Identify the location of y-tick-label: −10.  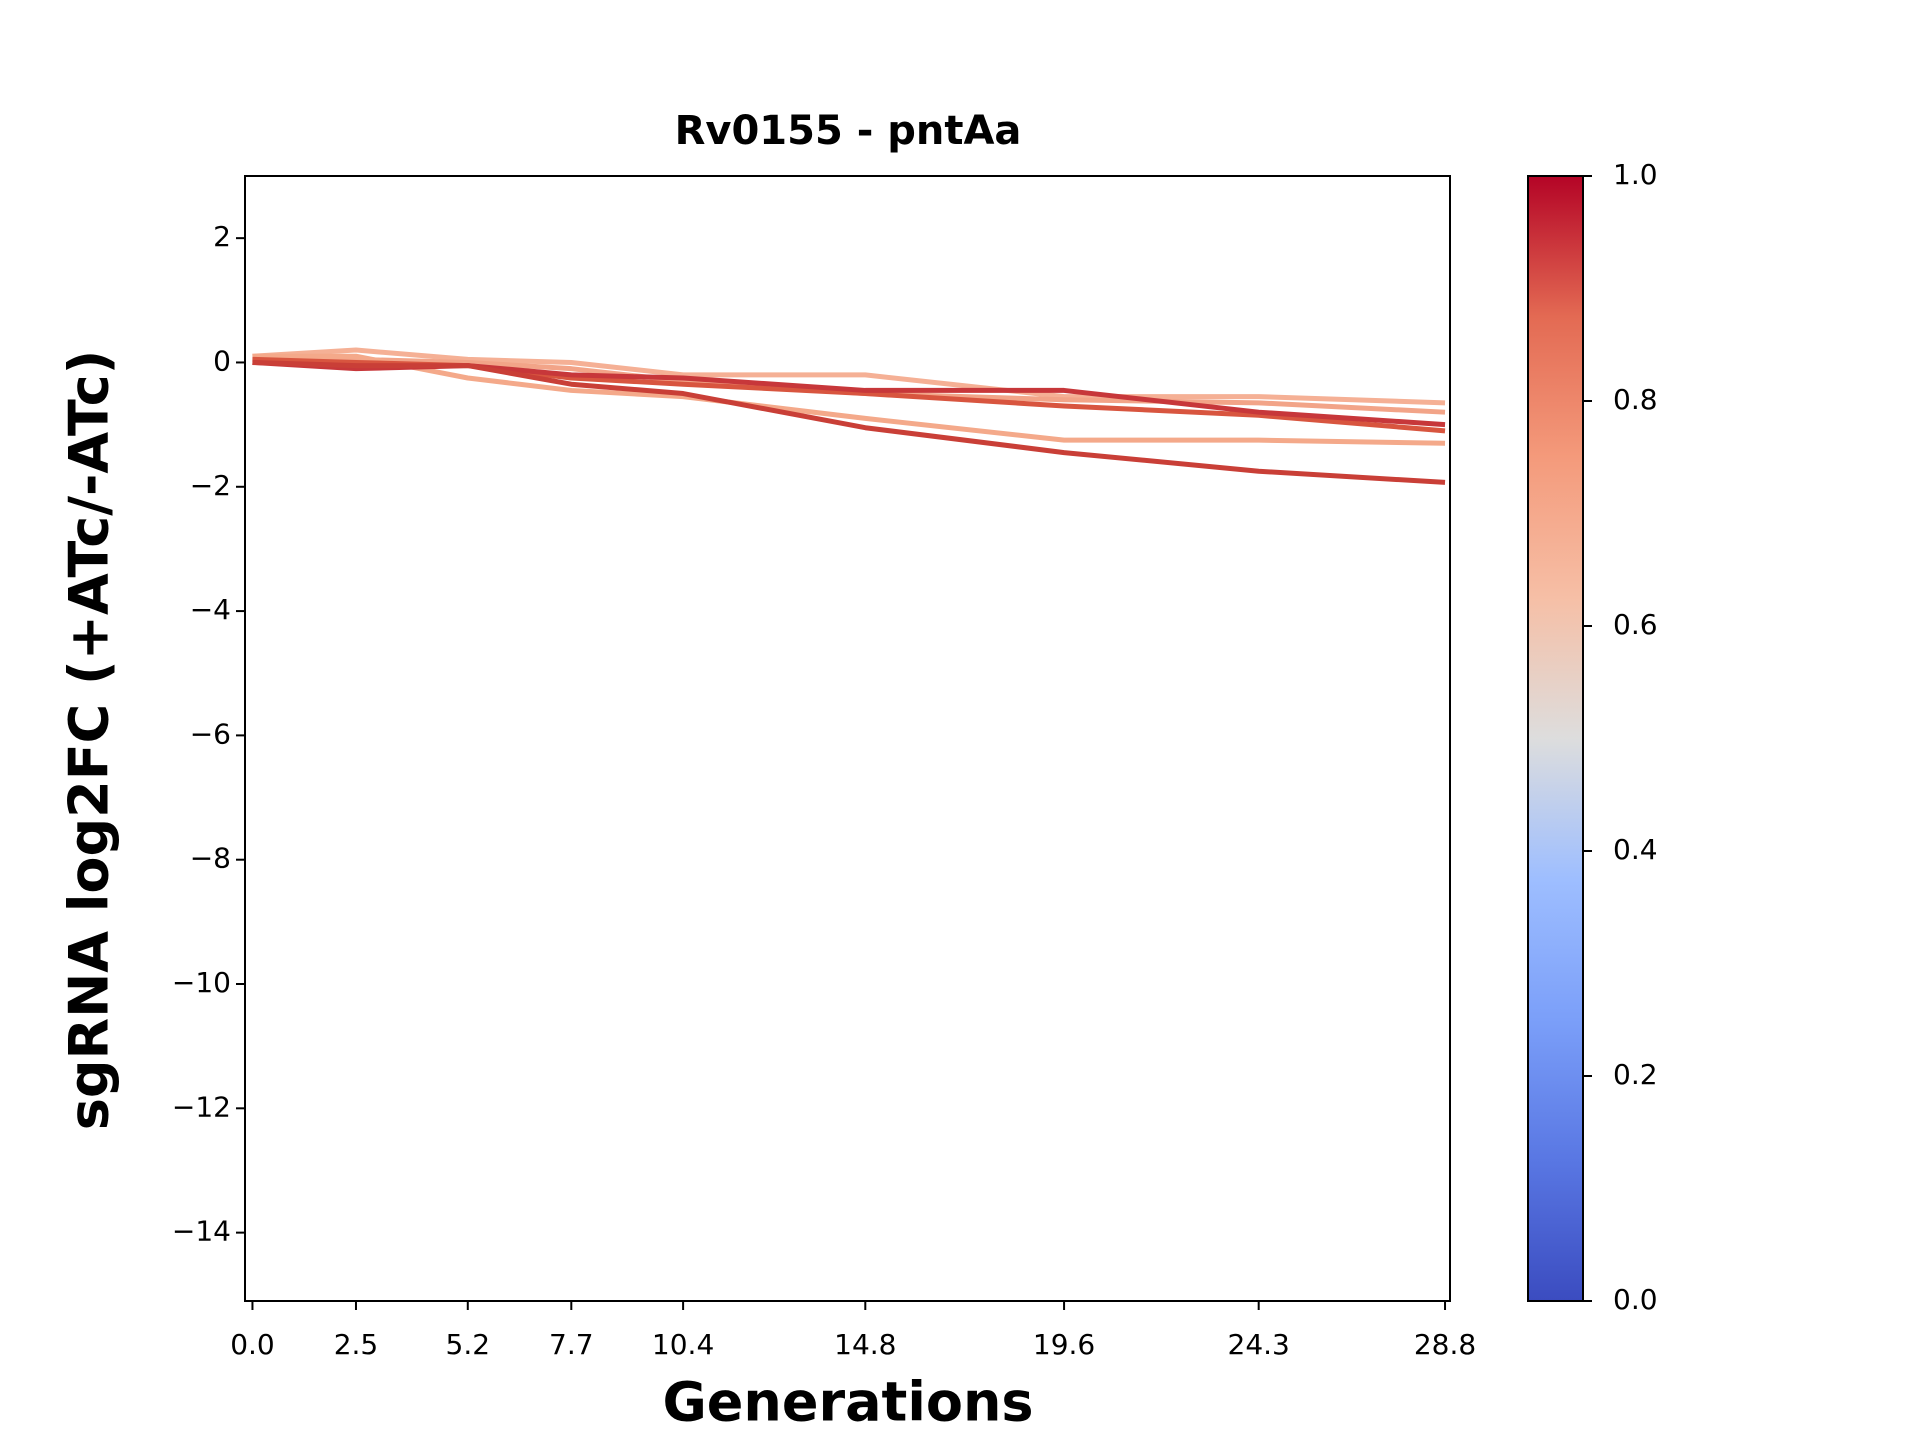
(201, 982).